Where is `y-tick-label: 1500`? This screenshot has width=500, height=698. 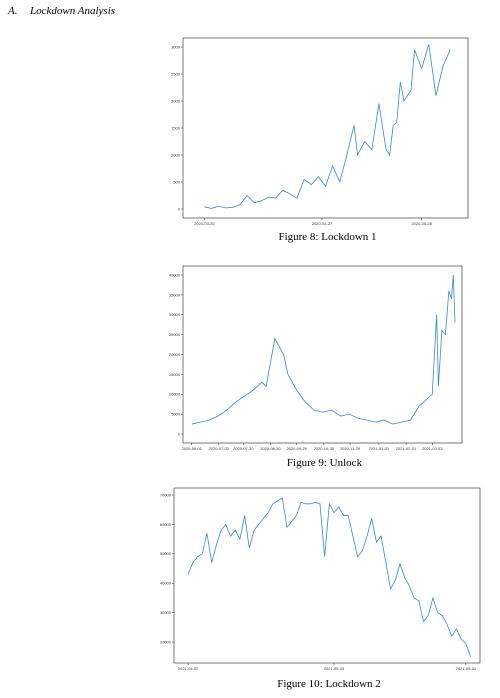
y-tick-label: 1500 is located at coordinates (176, 127).